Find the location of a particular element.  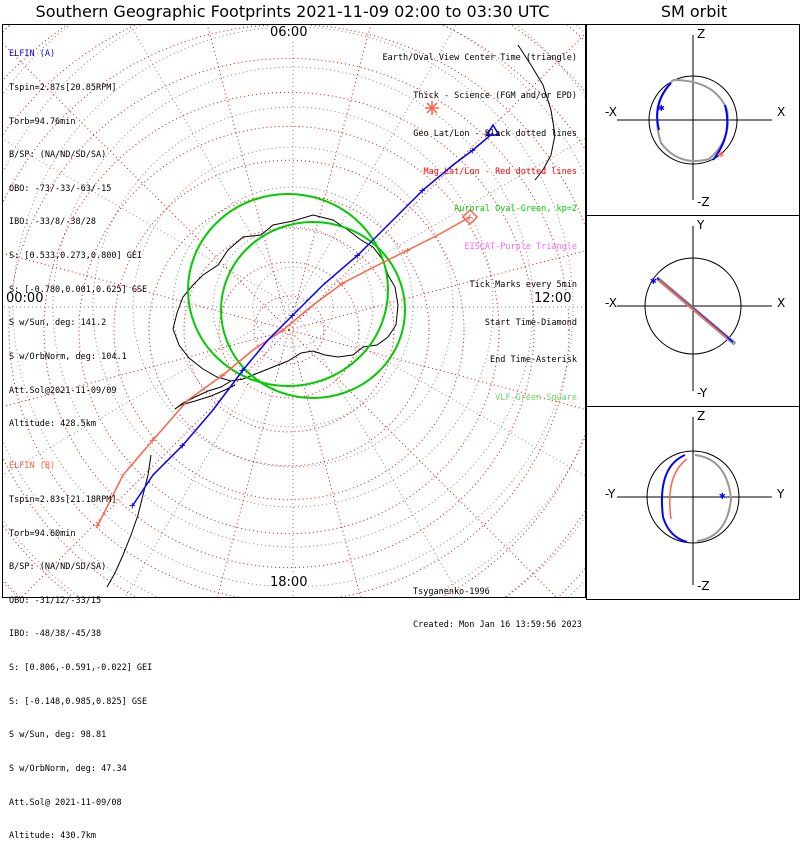

auroral-oval-outer is located at coordinates (288, 290).